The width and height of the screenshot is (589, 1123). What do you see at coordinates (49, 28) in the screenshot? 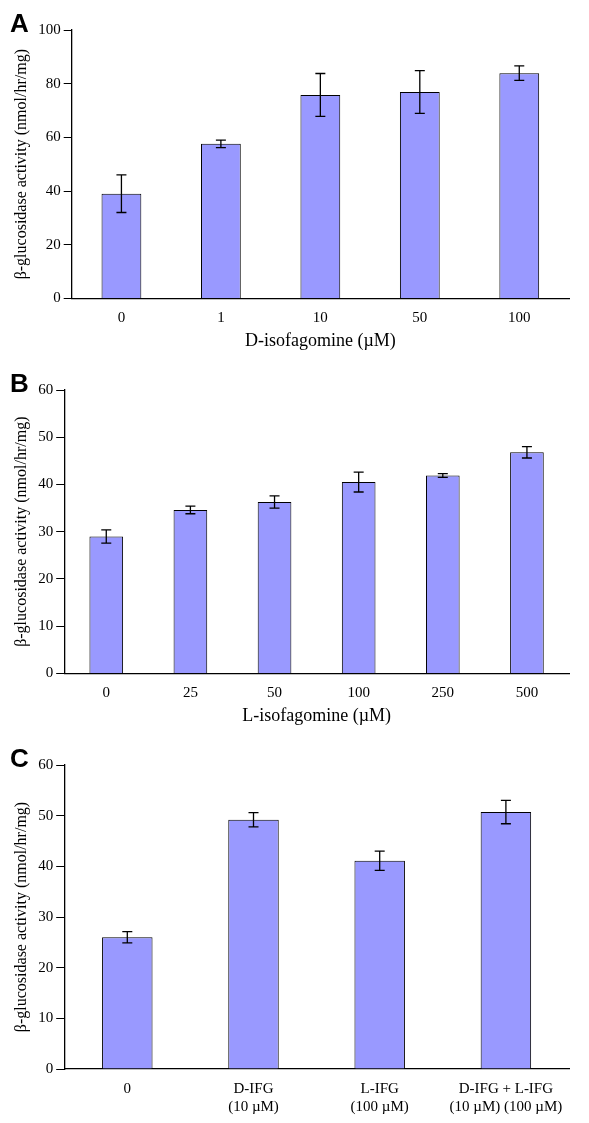
I see `y-tick-label: 100` at bounding box center [49, 28].